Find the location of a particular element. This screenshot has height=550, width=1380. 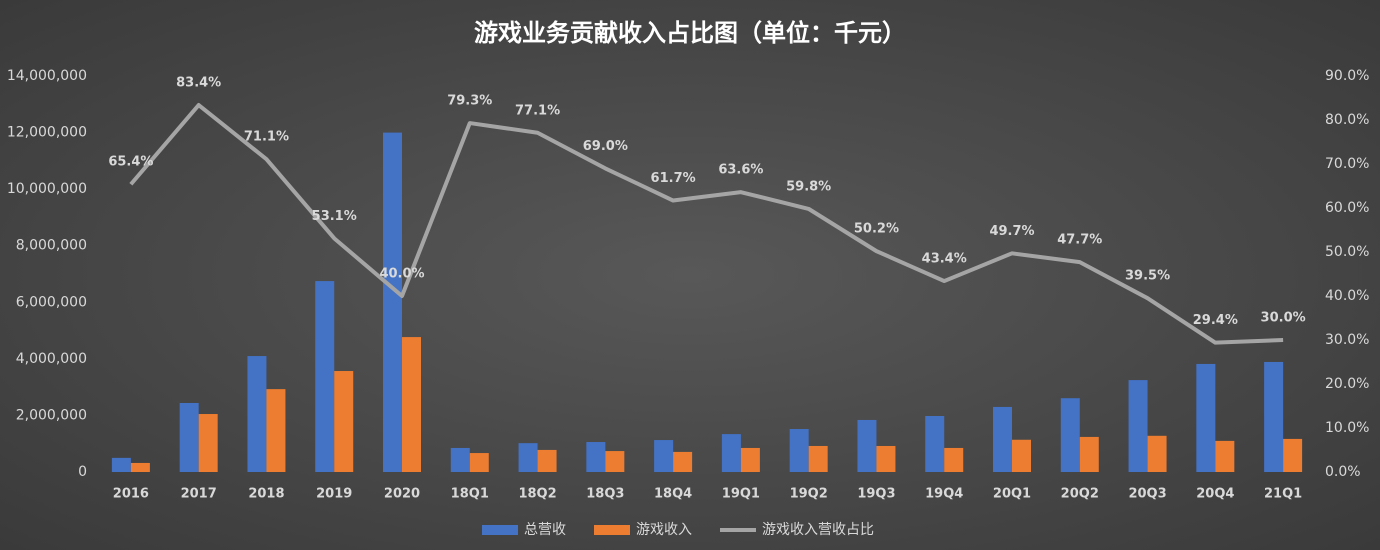

legend-label: 游戏收入营收占比 is located at coordinates (818, 530).